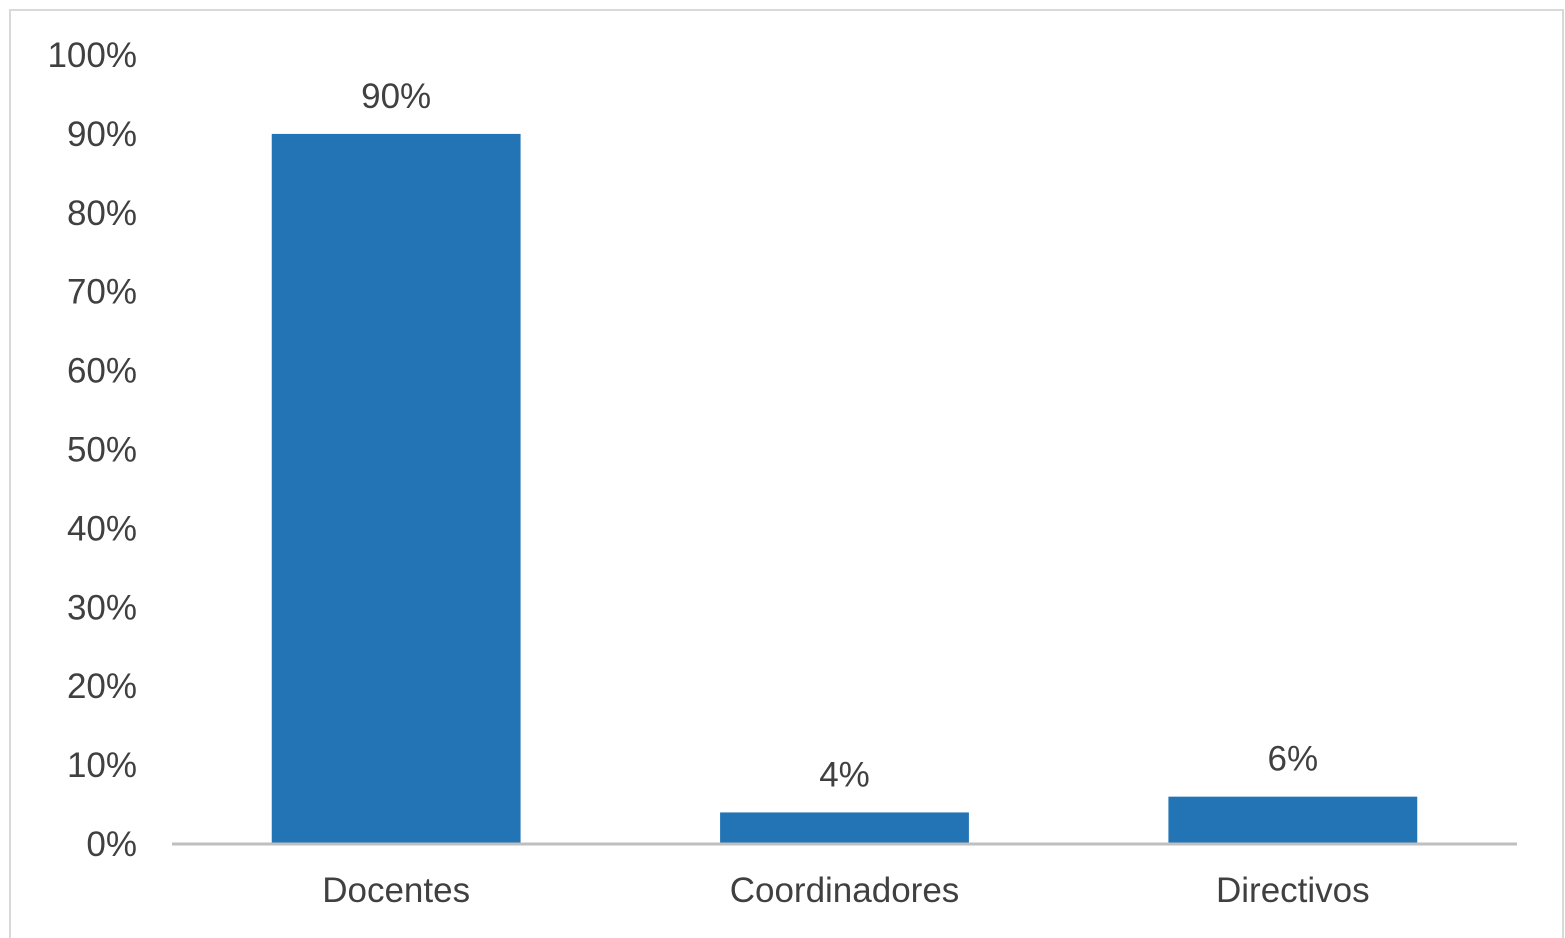 The width and height of the screenshot is (1565, 938). I want to click on x-category-label: Coordinadores, so click(845, 890).